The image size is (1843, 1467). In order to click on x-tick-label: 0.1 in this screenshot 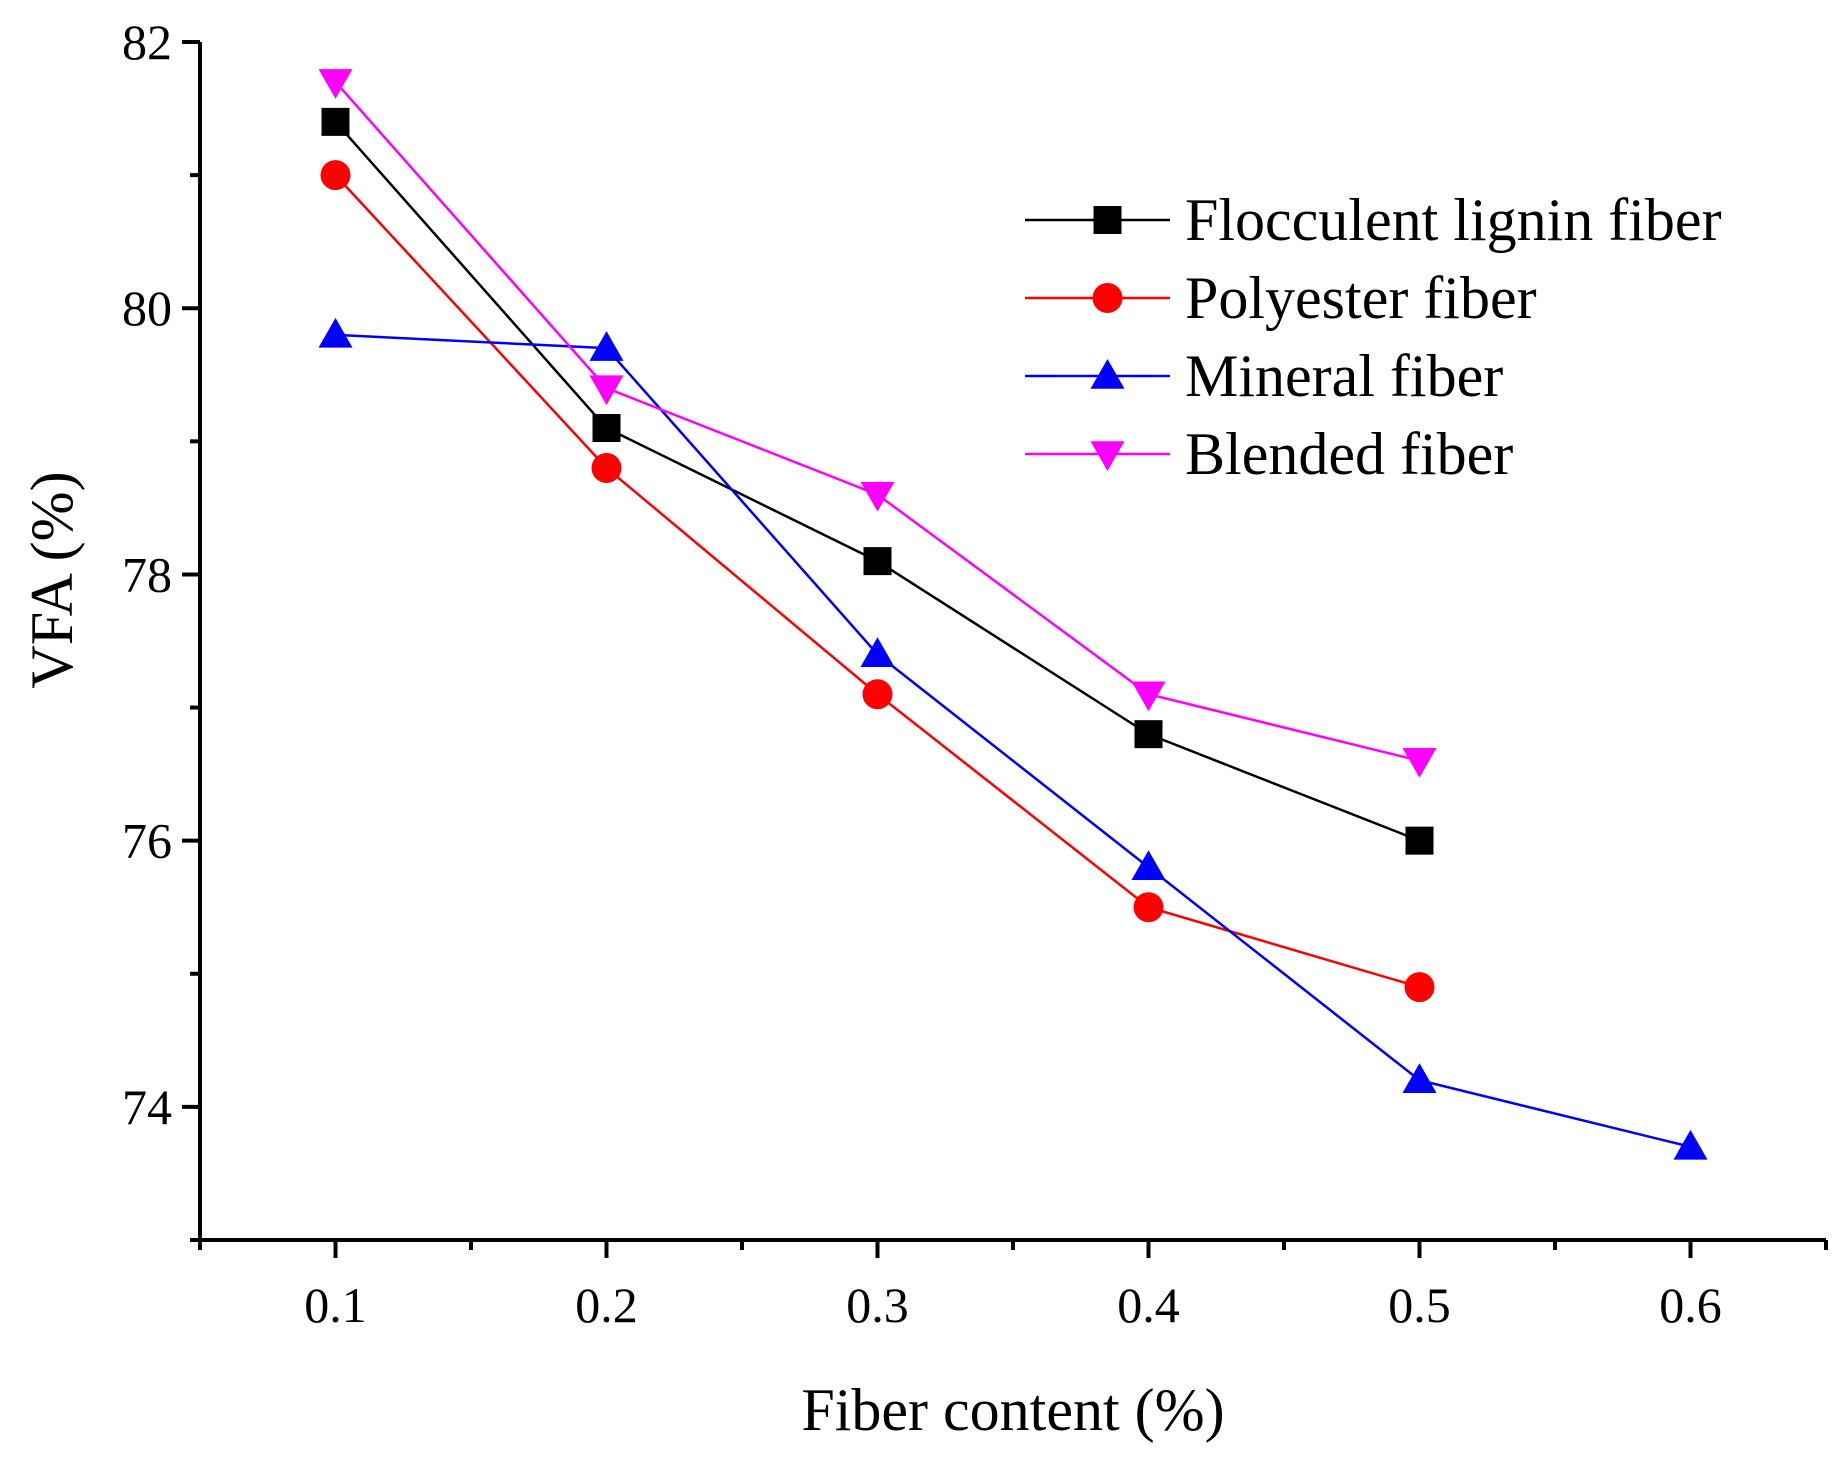, I will do `click(335, 1305)`.